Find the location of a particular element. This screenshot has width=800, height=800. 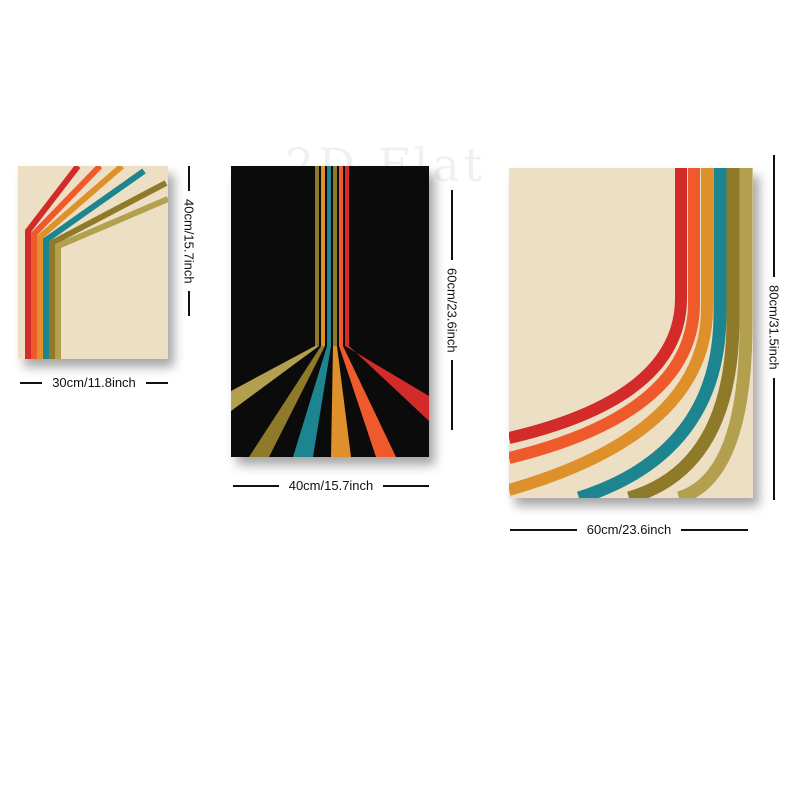

dimension-label: 80cm/31.5inch is located at coordinates (774, 327).